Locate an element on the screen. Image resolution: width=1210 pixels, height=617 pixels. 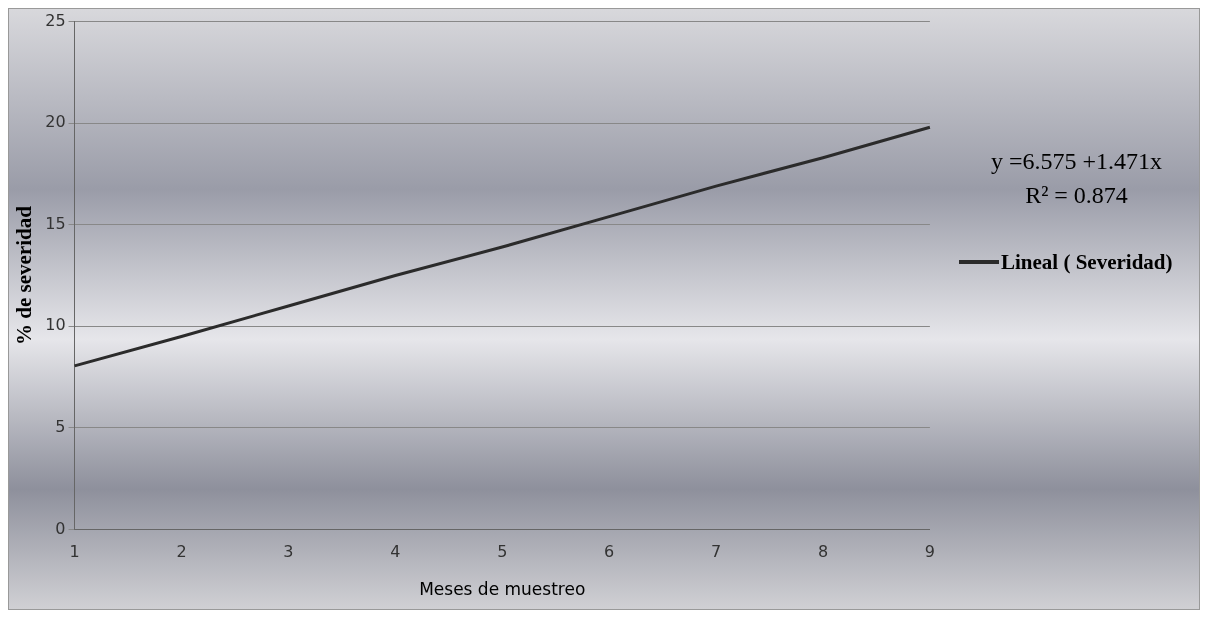
y-axis-title: % de severidad is located at coordinates (24, 275).